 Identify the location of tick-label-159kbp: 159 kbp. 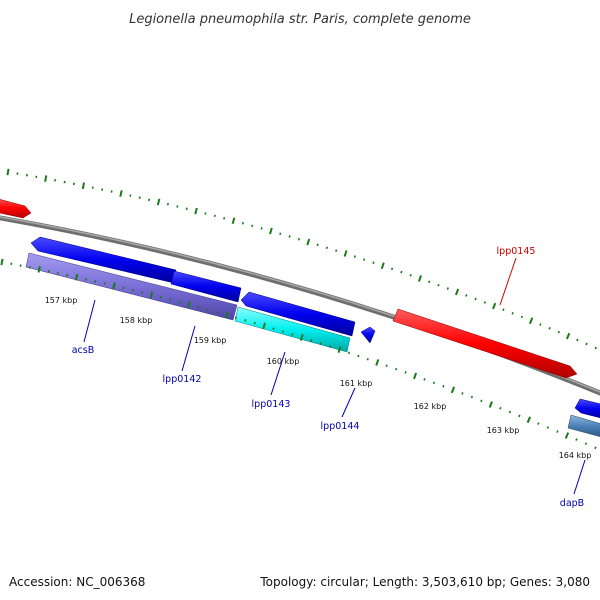
(210, 340).